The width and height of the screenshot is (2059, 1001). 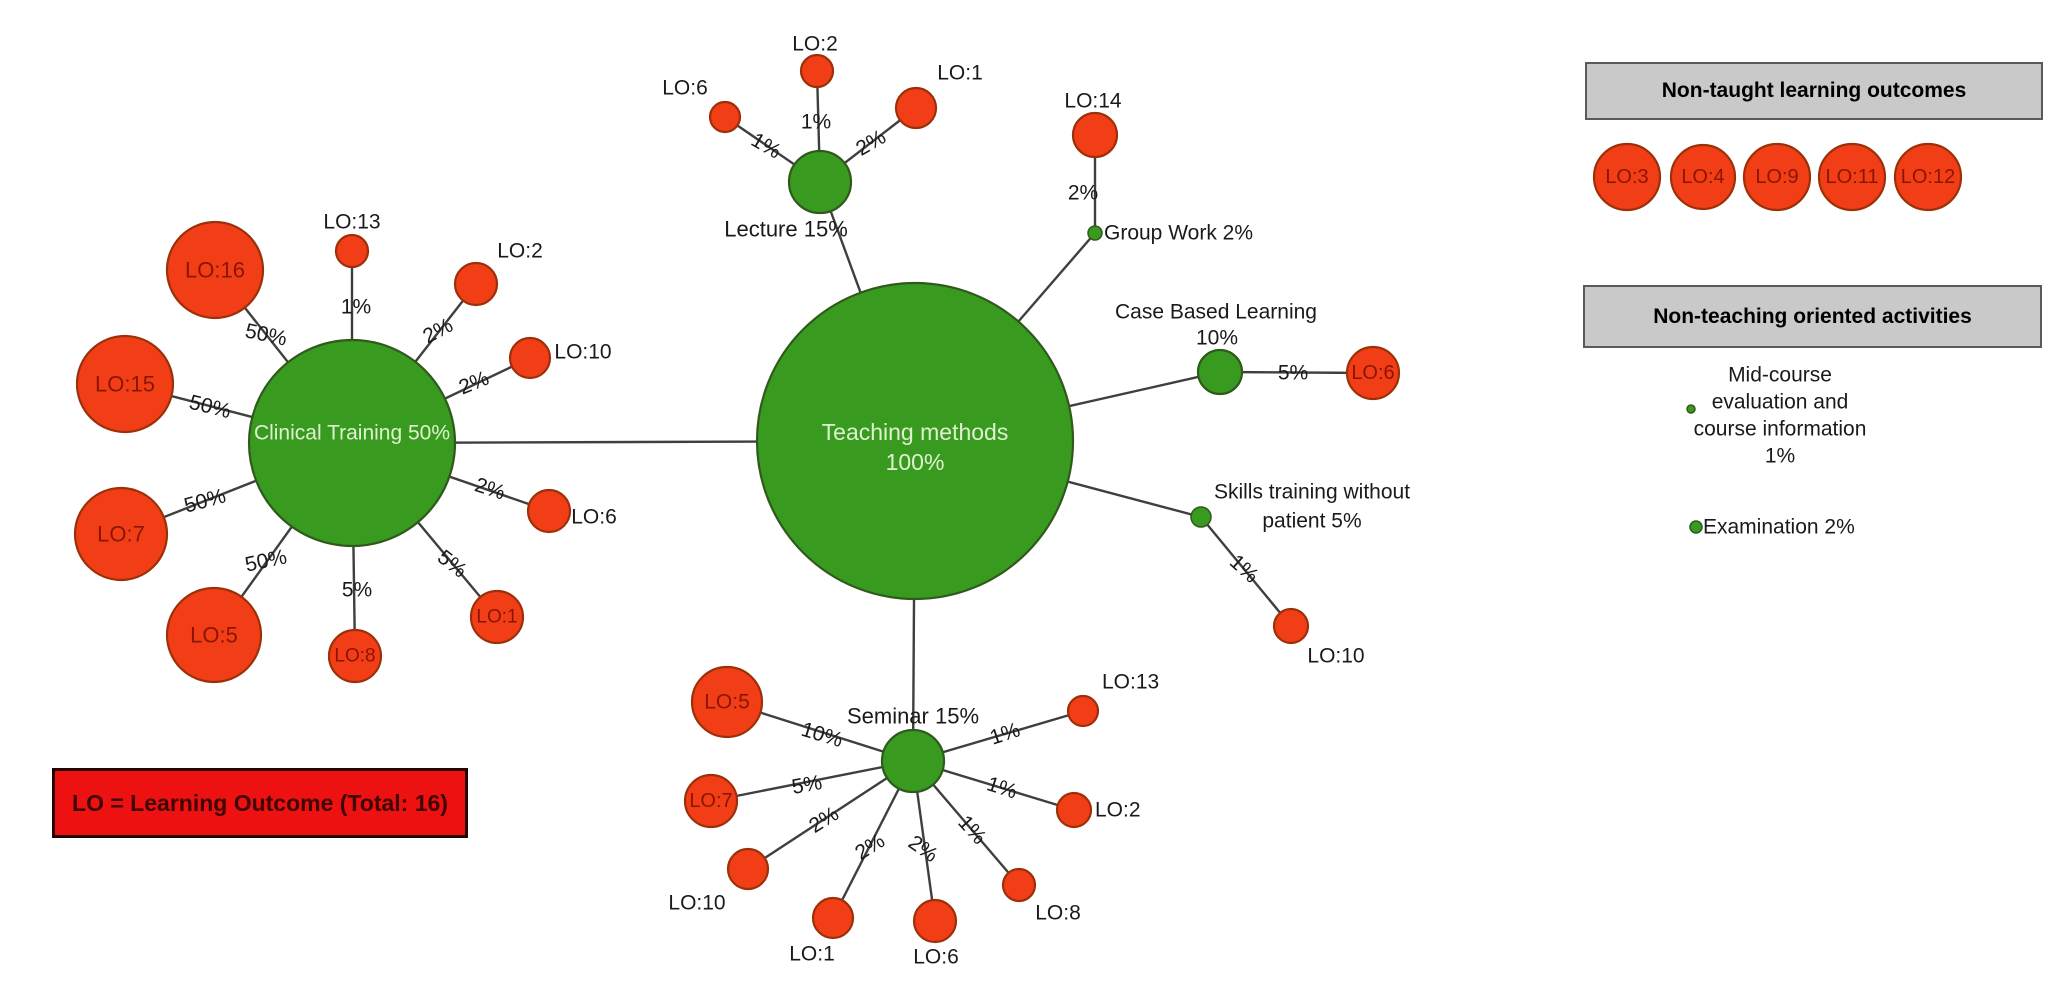 I want to click on node-cli-lo7-circle, so click(x=121, y=534).